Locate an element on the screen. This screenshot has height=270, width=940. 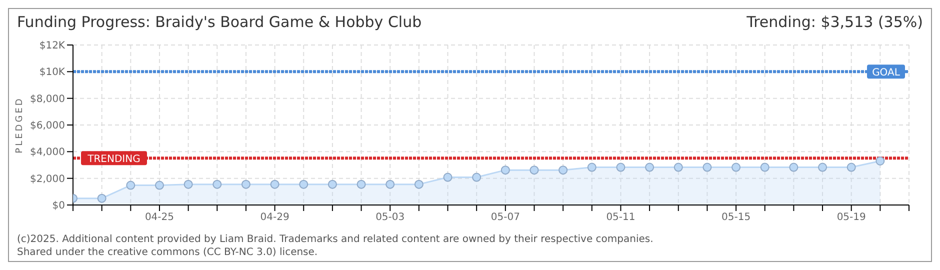
y-axis-title: PLEDGED is located at coordinates (20, 125).